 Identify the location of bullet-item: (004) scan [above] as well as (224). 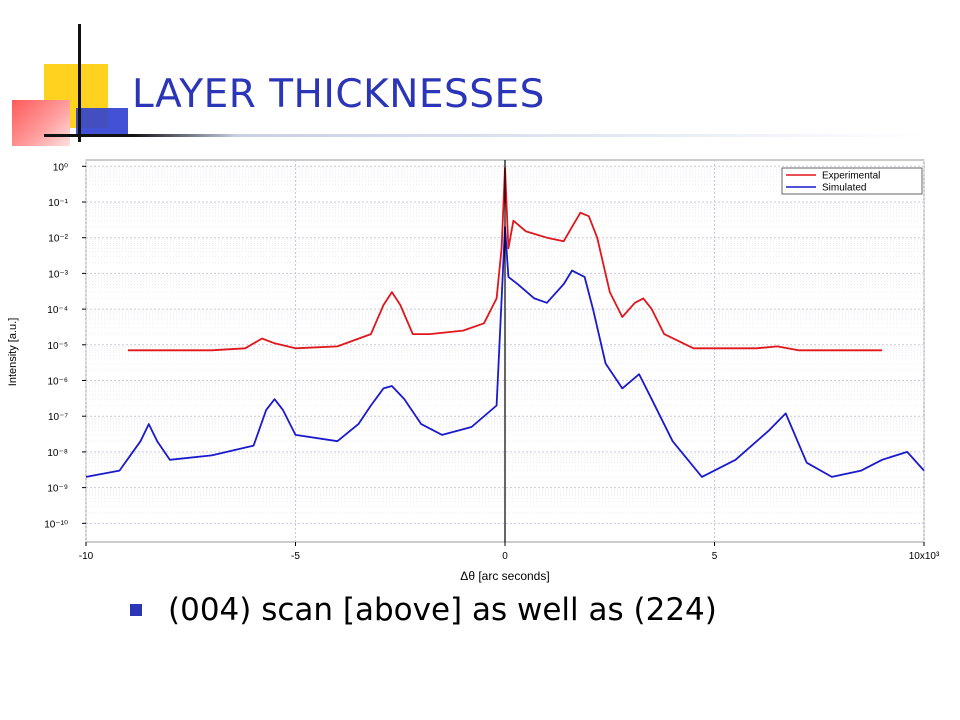
(423, 610).